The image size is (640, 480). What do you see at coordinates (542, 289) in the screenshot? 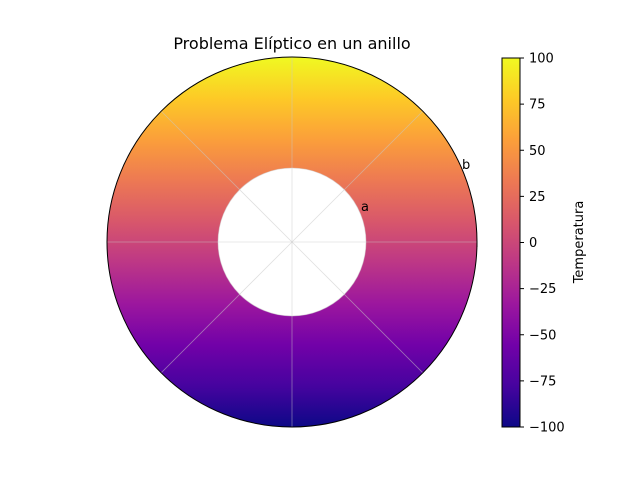
I see `colorbar-tick-label: −25` at bounding box center [542, 289].